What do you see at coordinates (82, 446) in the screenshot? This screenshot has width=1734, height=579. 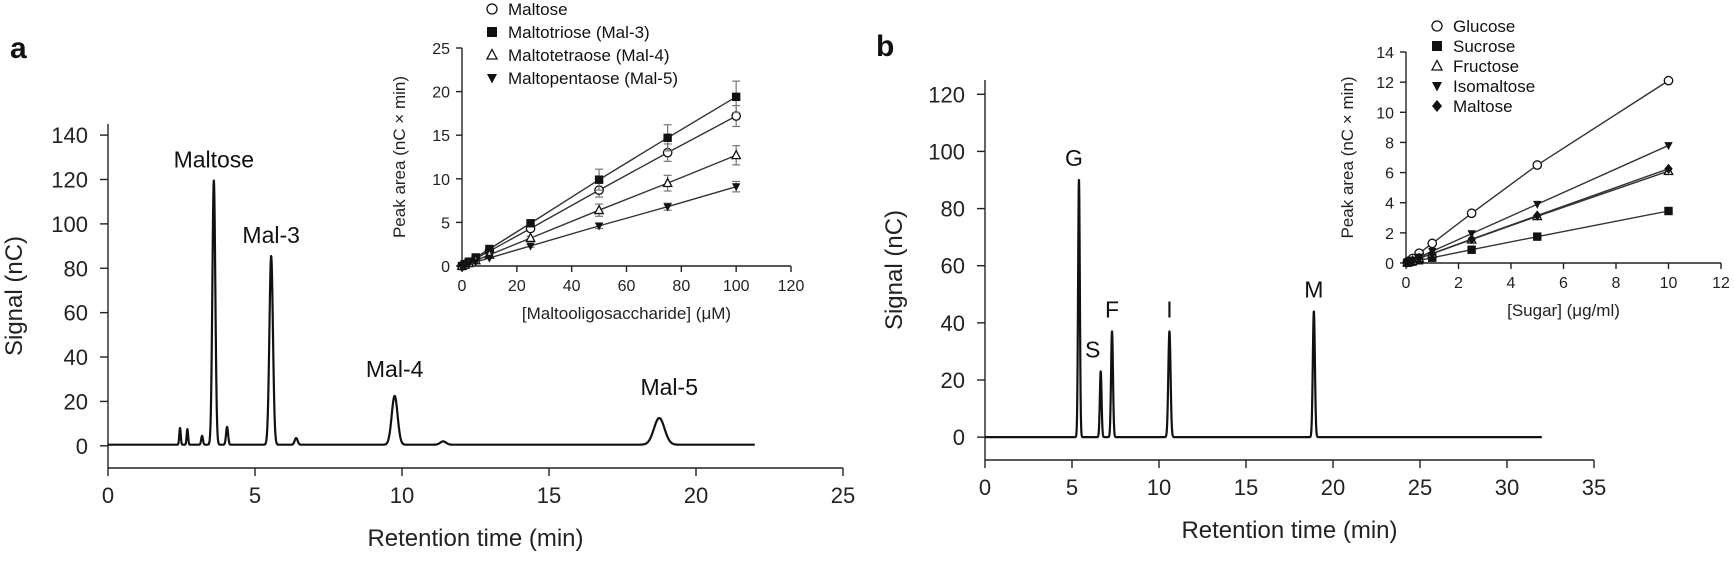 I see `y-tick-label: 0` at bounding box center [82, 446].